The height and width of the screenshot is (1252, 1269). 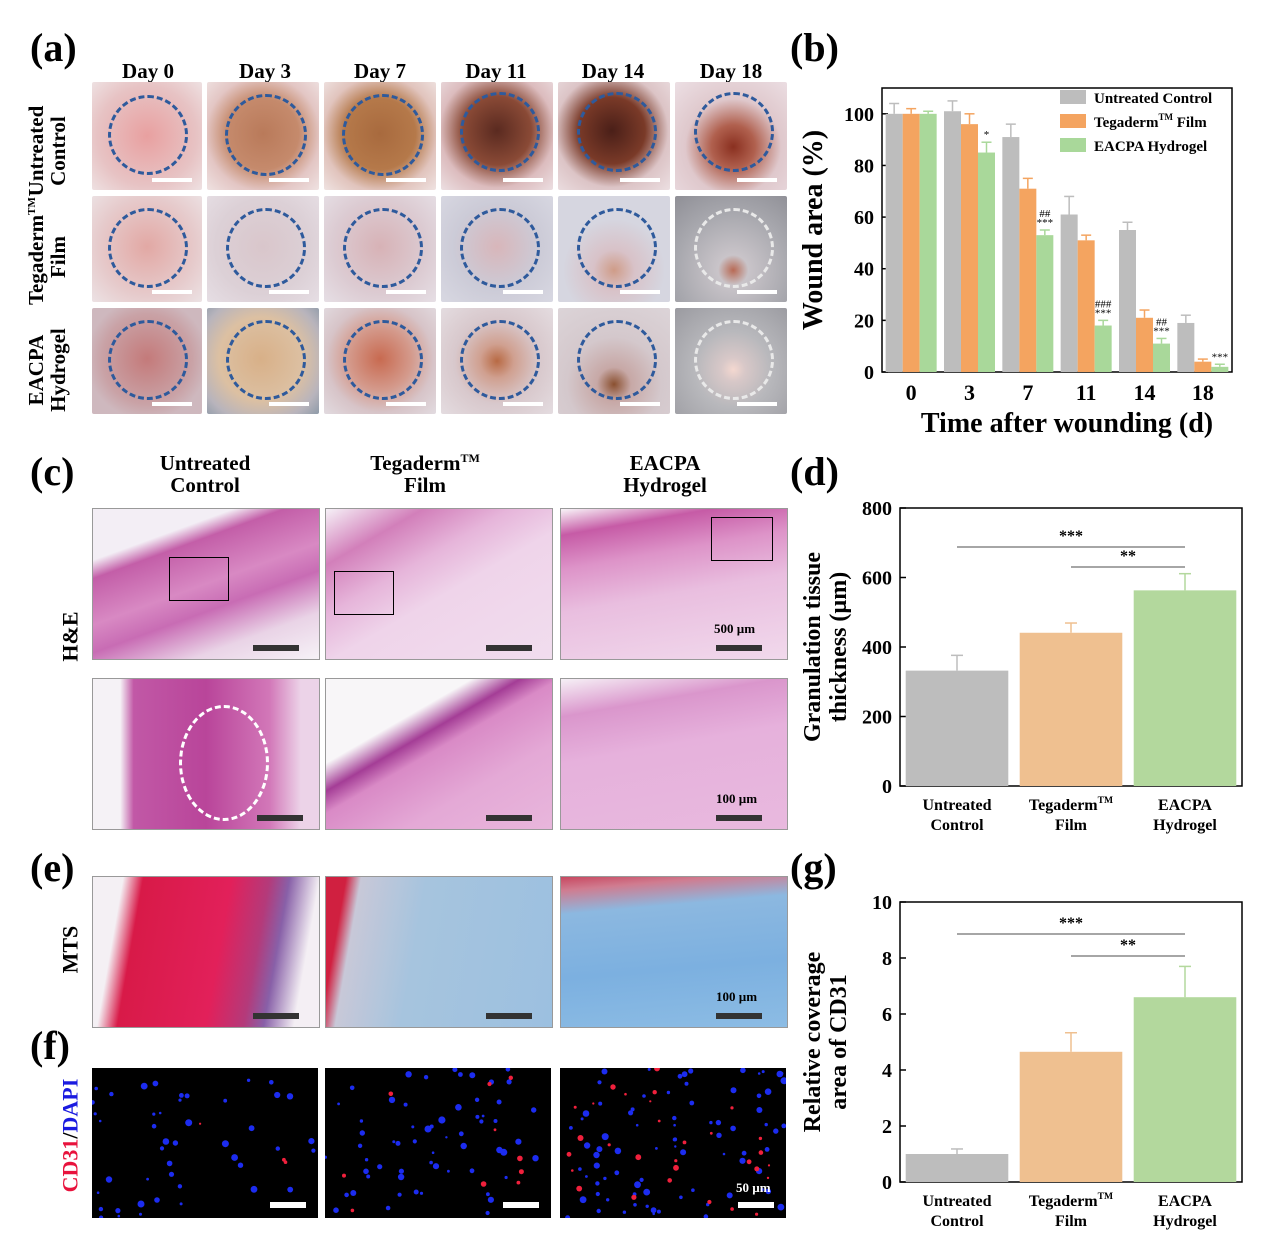 What do you see at coordinates (52, 867) in the screenshot?
I see `panel-label-e: (e)` at bounding box center [52, 867].